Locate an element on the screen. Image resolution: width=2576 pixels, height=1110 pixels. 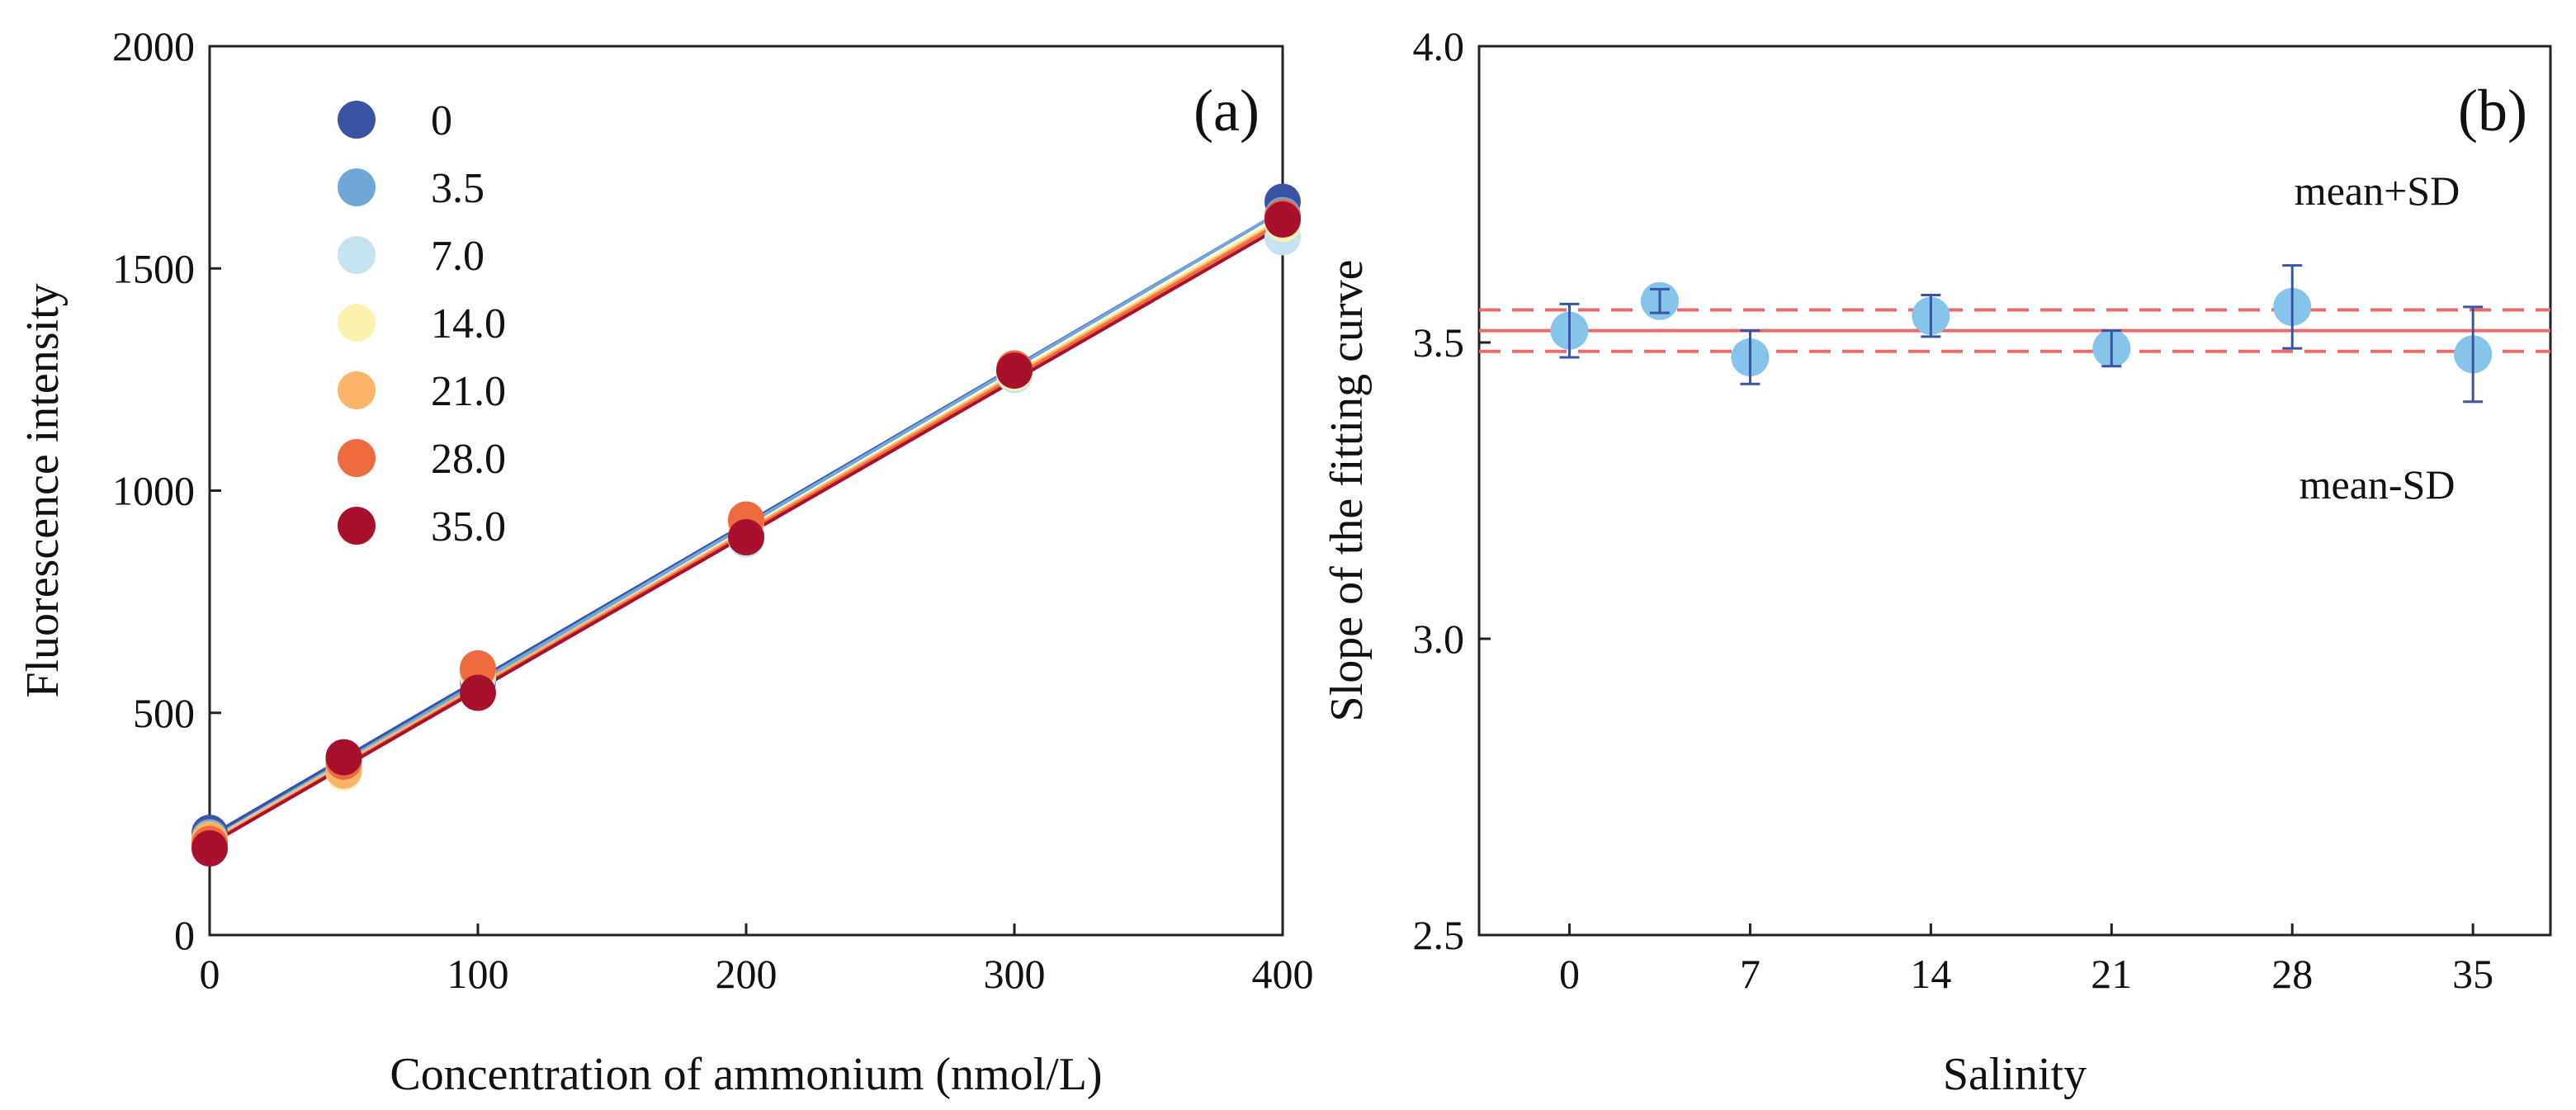
x-tick-label-b: 21 is located at coordinates (2111, 974).